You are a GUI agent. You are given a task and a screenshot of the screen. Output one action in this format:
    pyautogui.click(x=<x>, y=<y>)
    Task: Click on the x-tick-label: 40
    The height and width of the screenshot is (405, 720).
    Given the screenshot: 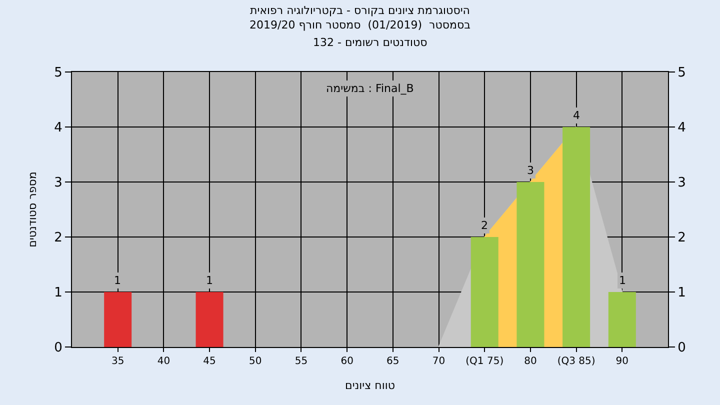 What is the action you would take?
    pyautogui.click(x=163, y=361)
    